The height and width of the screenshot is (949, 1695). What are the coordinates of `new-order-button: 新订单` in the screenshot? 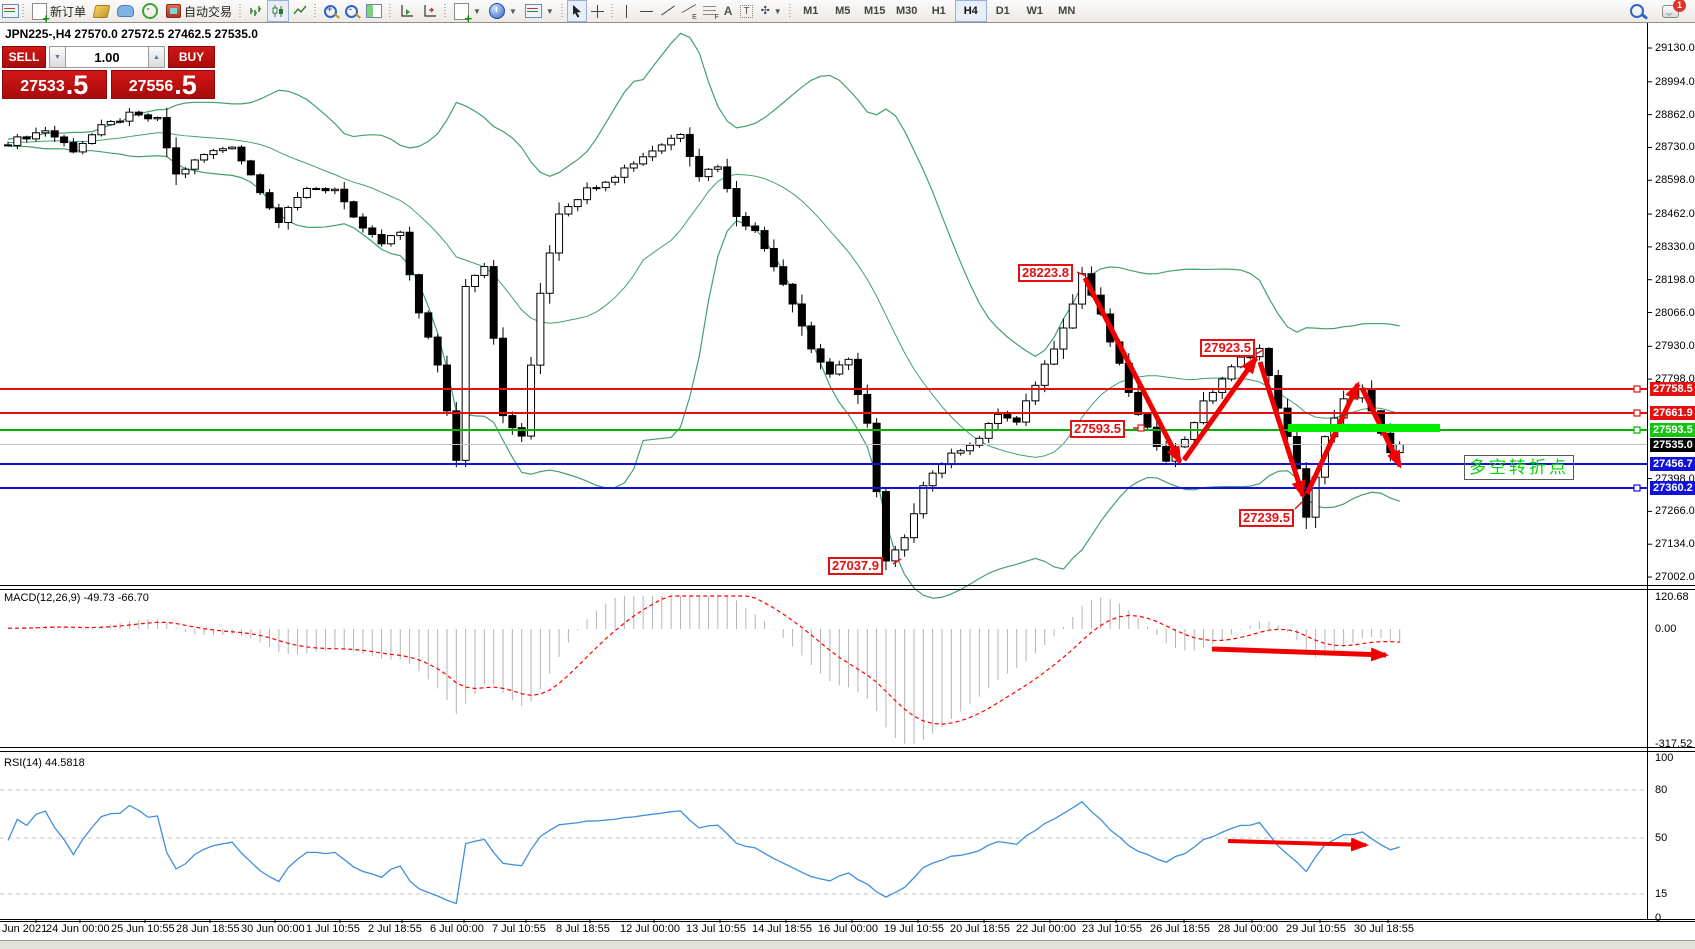 It's located at (59, 12).